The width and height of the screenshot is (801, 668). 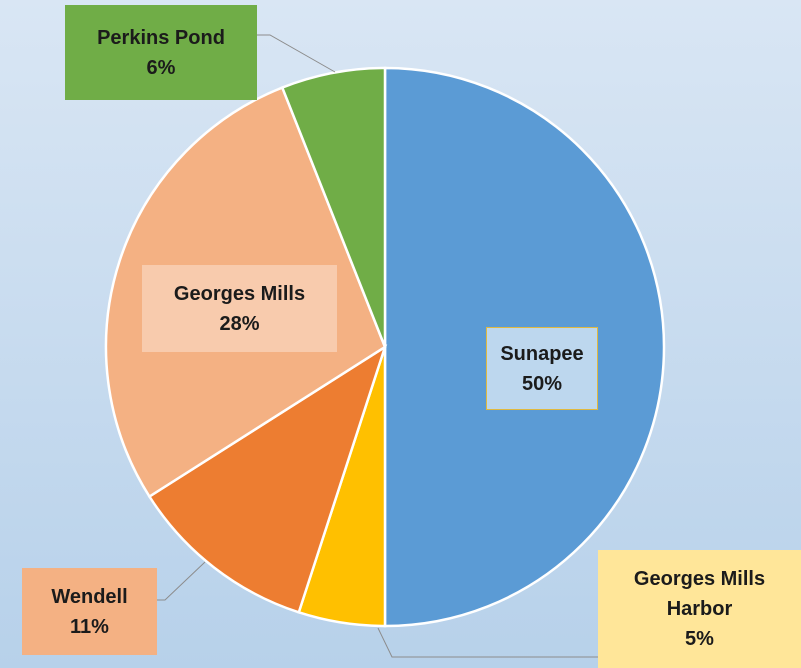 I want to click on data-label: Sunapee 50%, so click(x=542, y=368).